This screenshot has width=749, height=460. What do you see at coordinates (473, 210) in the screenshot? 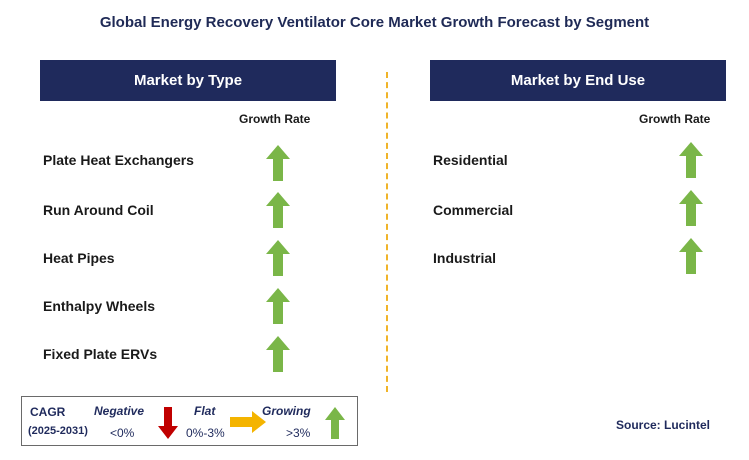
I see `end-use-label-commercial: Commercial` at bounding box center [473, 210].